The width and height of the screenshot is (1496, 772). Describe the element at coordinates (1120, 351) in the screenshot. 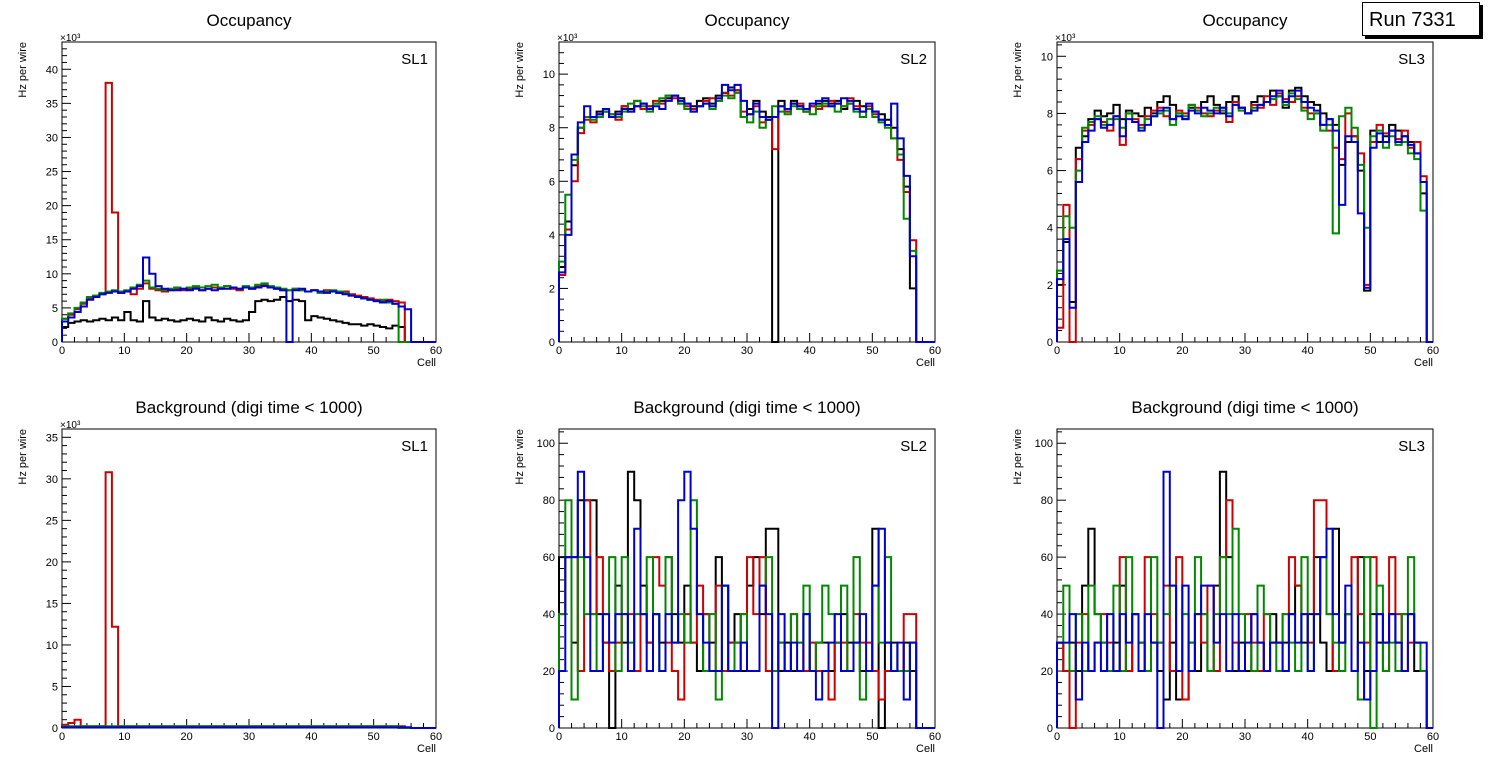

I see `chart-2-xtick-label: 10` at that location.